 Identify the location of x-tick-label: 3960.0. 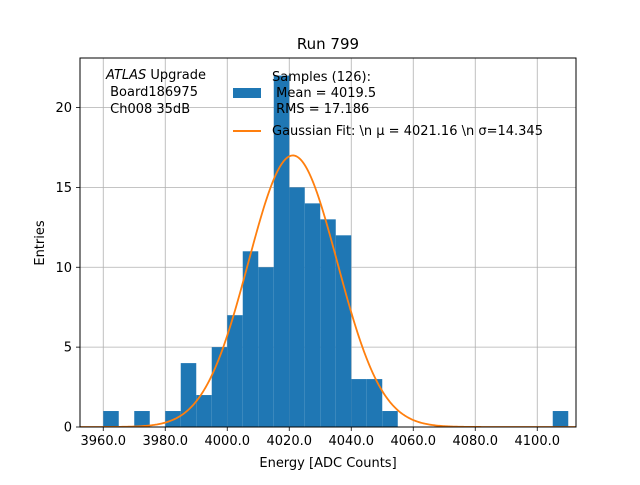
(104, 441).